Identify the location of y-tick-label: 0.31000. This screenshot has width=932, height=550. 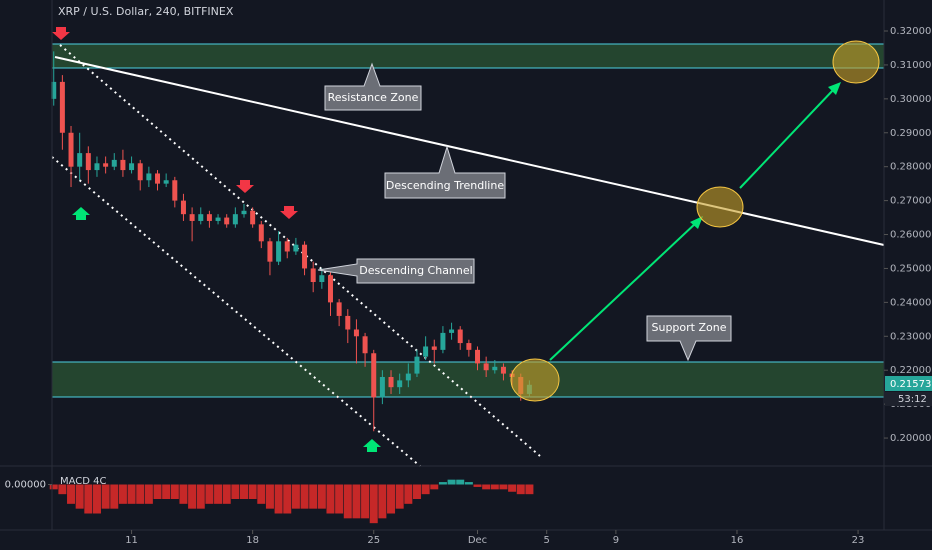
(910, 65).